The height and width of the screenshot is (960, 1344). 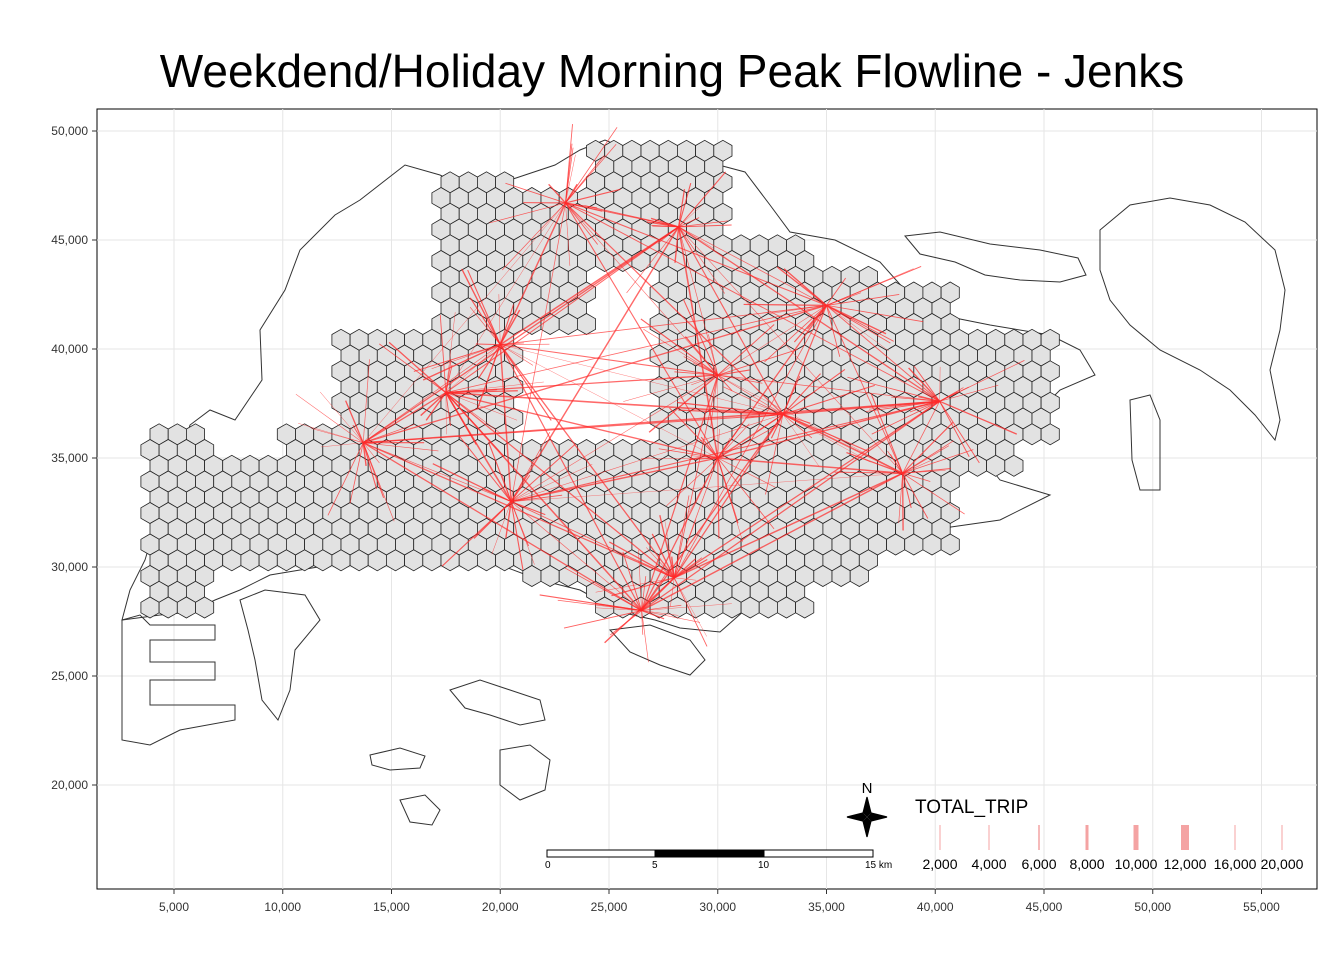 I want to click on island-ubin-outline, so click(x=995, y=257).